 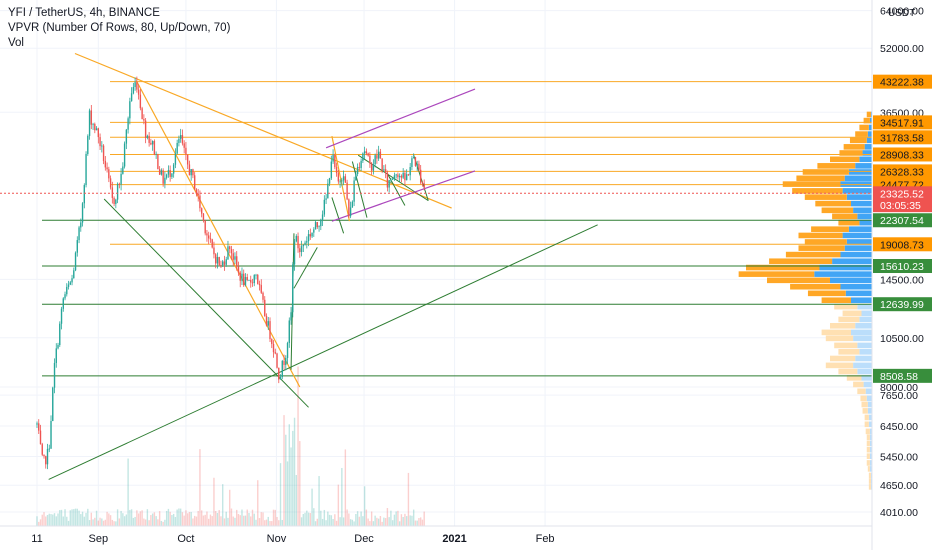 I want to click on price-badge: 12639.99, so click(x=902, y=304).